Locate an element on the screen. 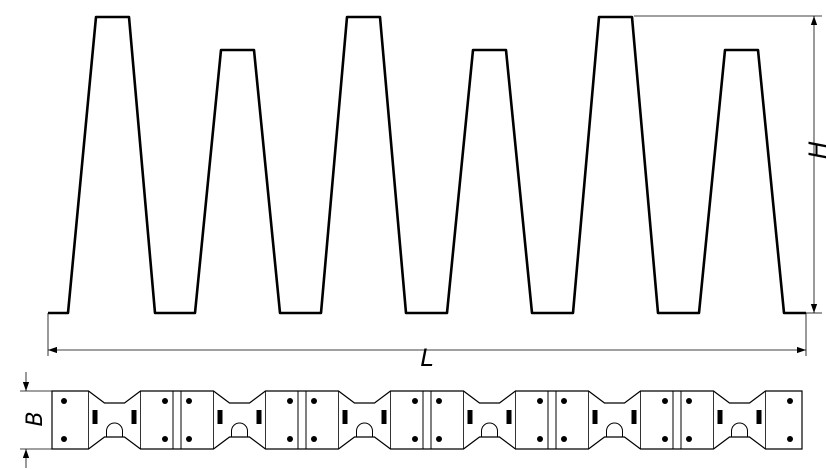 The width and height of the screenshot is (827, 470). plan-view is located at coordinates (427, 420).